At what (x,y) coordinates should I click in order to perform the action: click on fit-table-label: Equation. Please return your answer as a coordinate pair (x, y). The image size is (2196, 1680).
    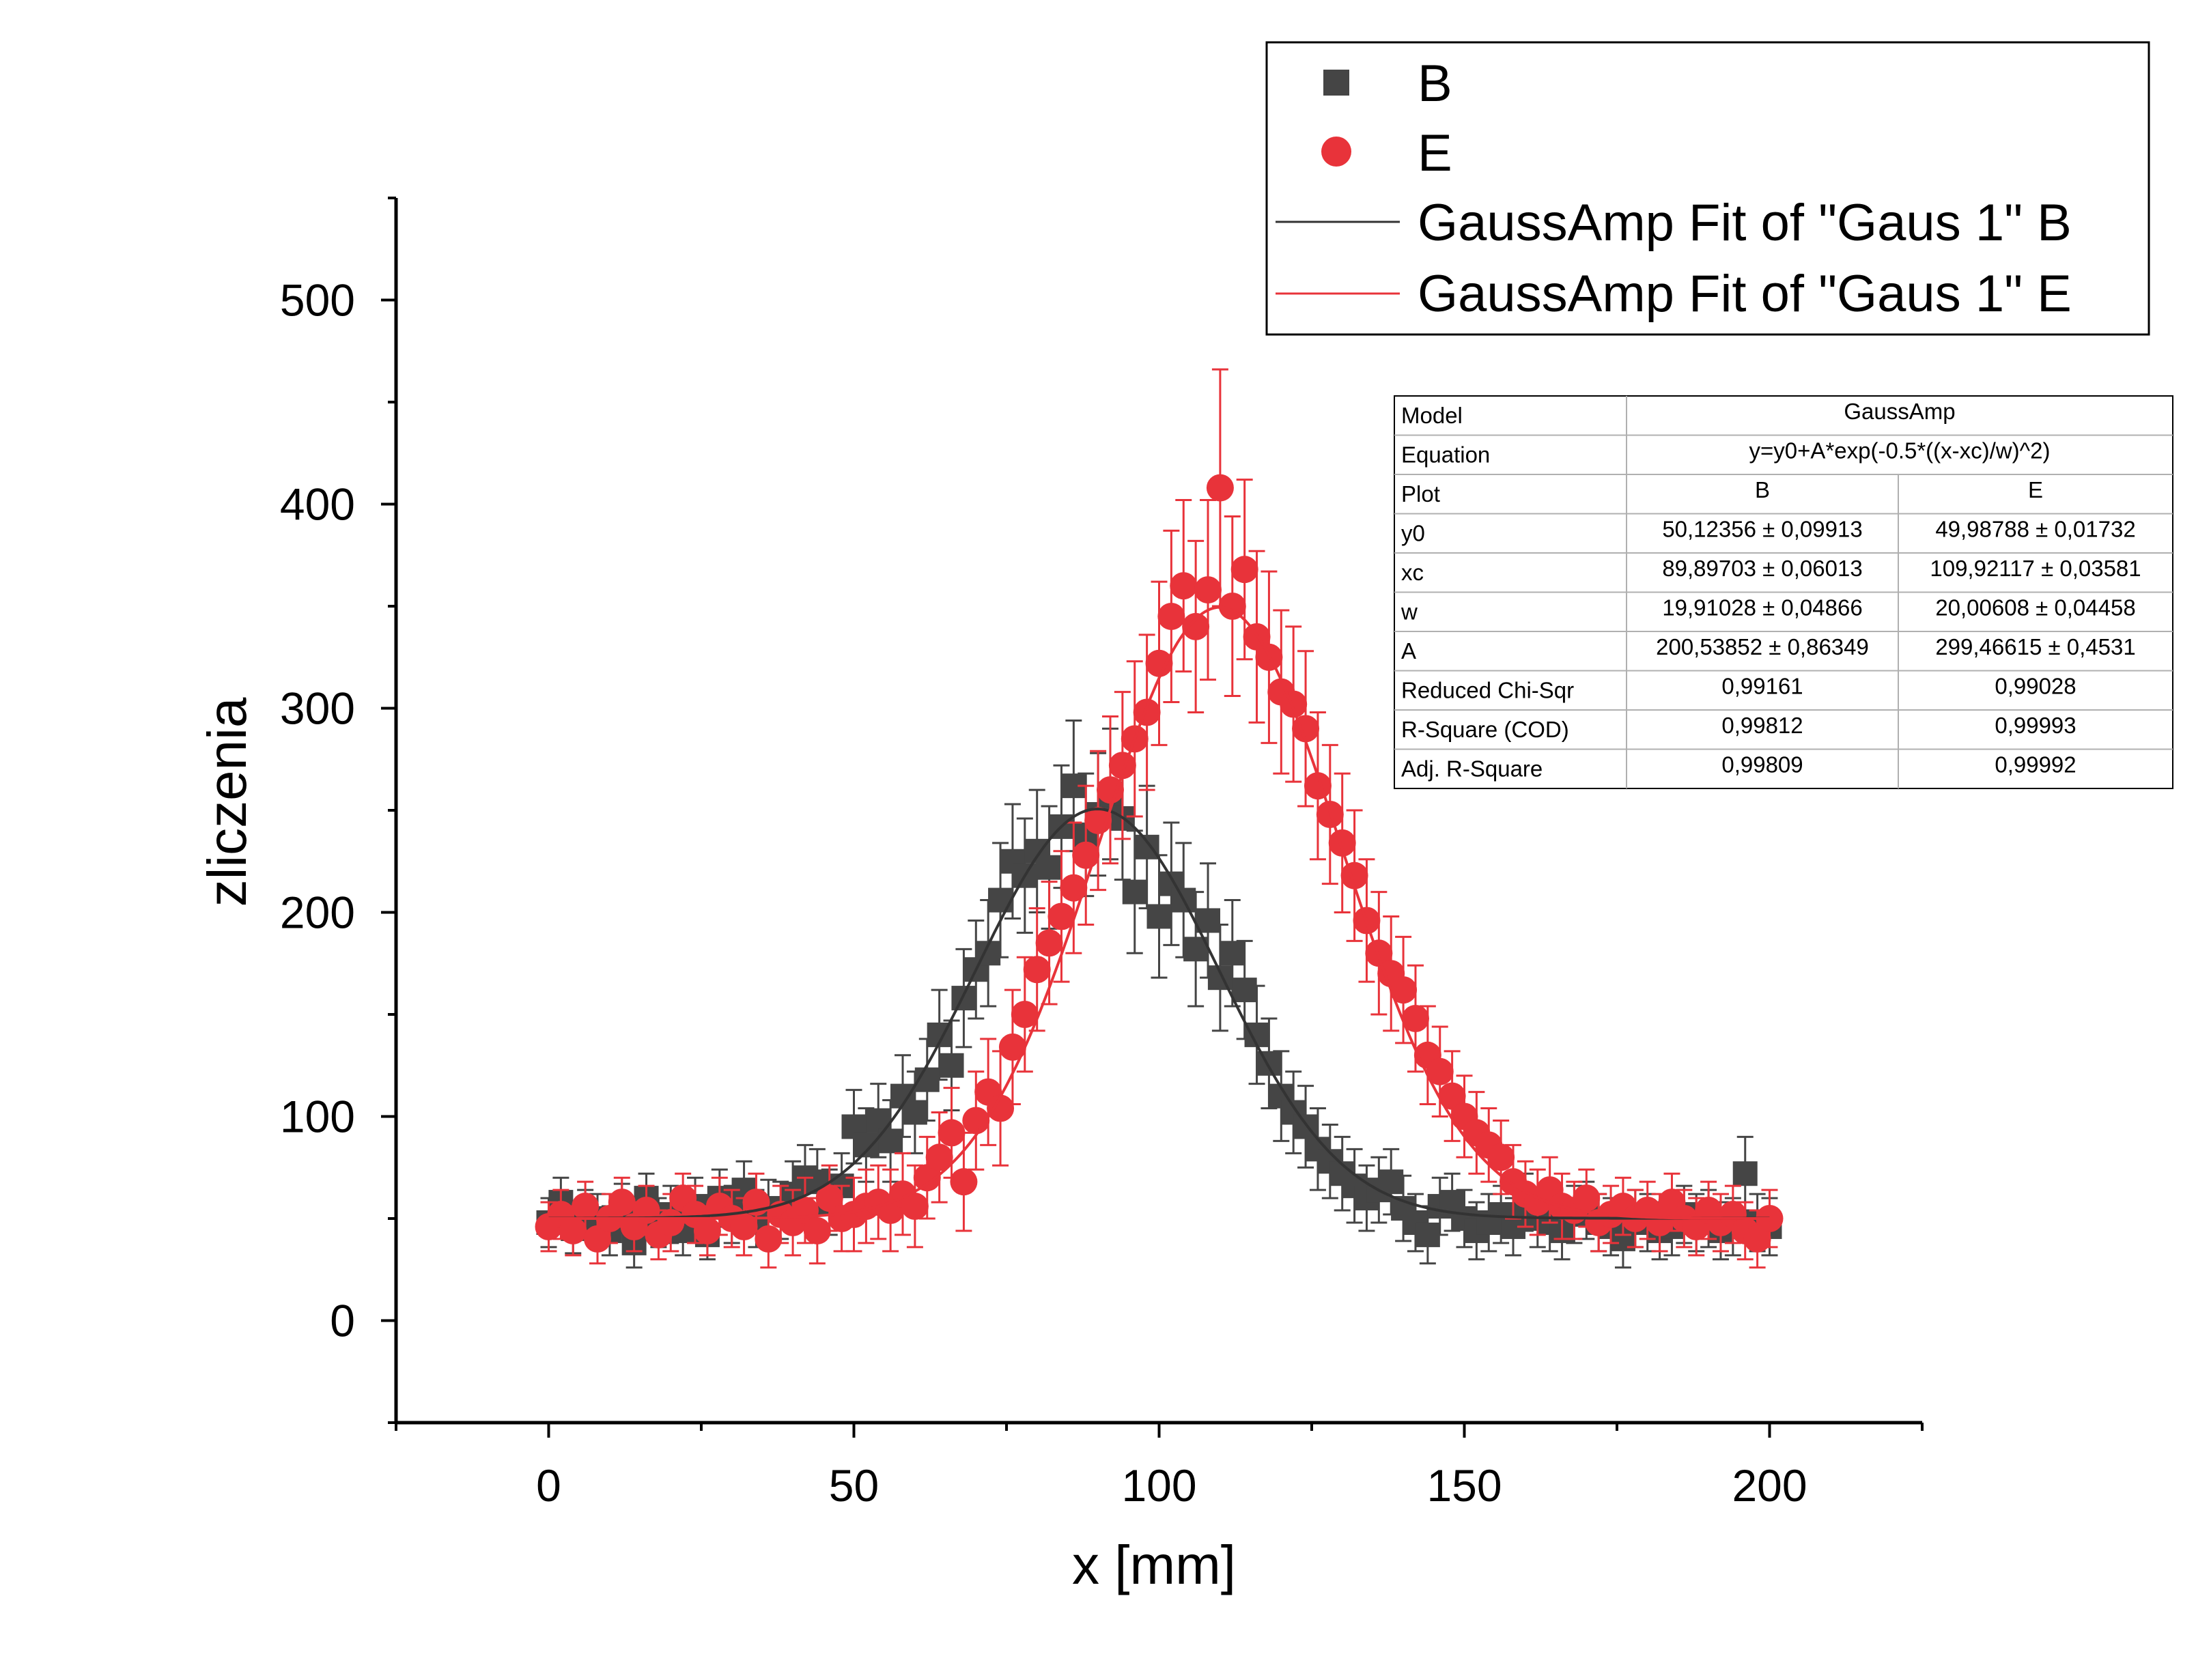
    Looking at the image, I should click on (1446, 455).